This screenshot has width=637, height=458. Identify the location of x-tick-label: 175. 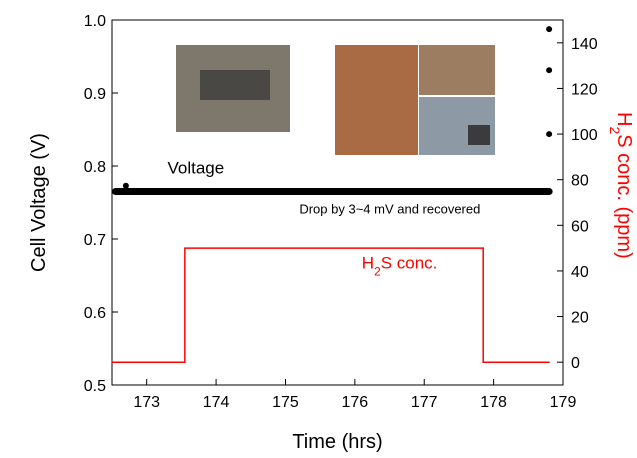
(285, 402).